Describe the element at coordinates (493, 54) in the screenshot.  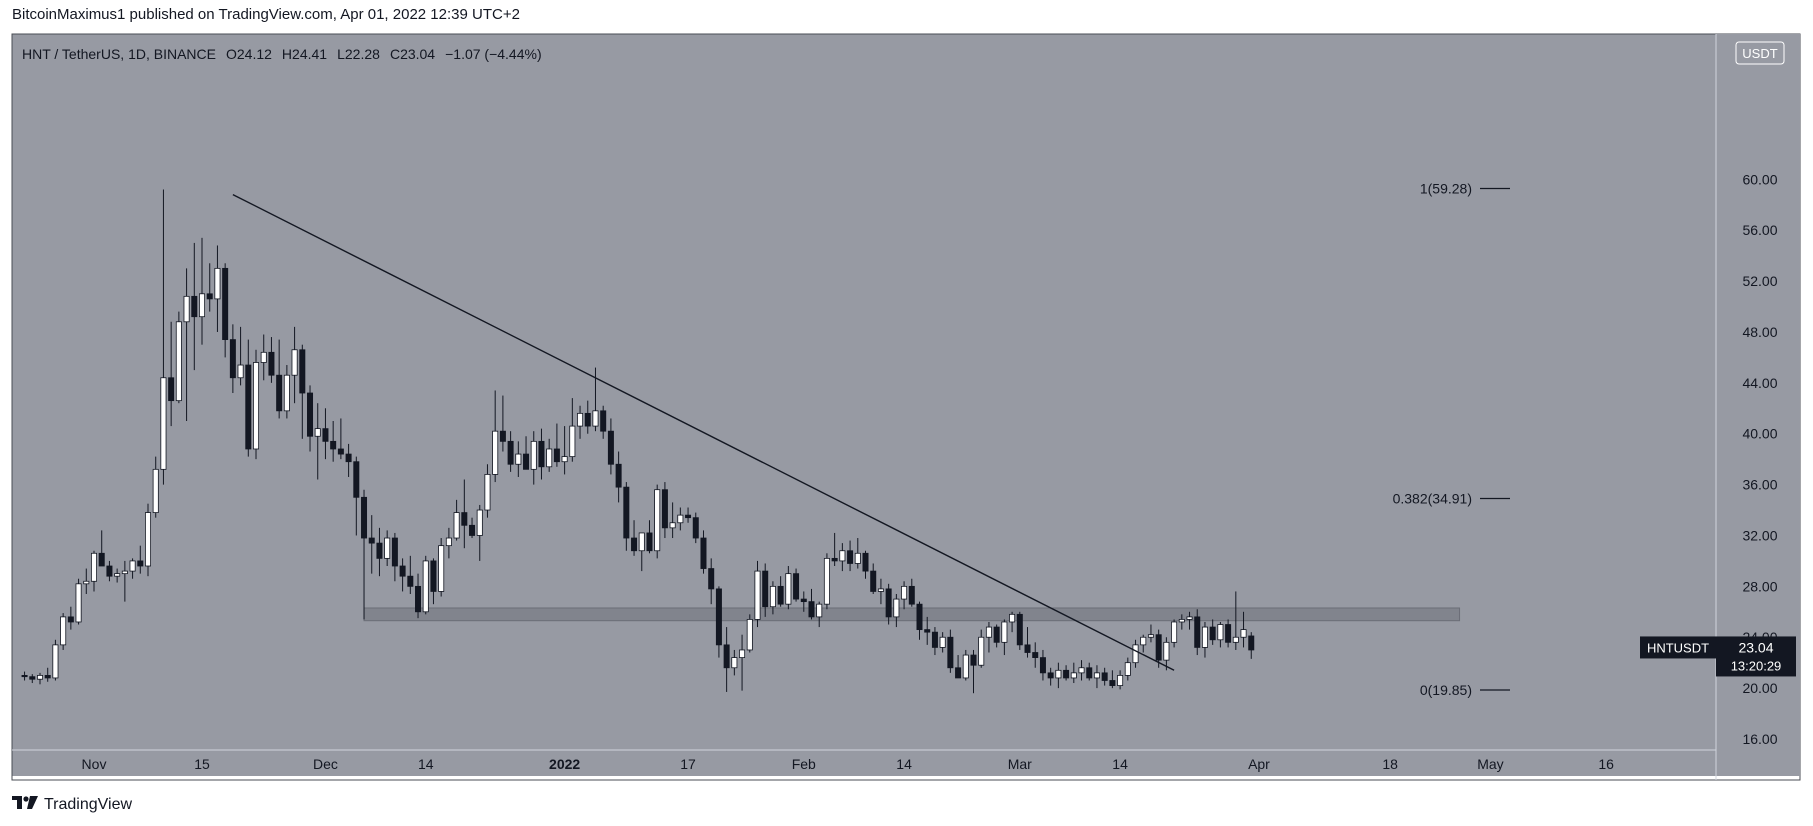
I see `change-value: −1.07 (−4.44%)` at that location.